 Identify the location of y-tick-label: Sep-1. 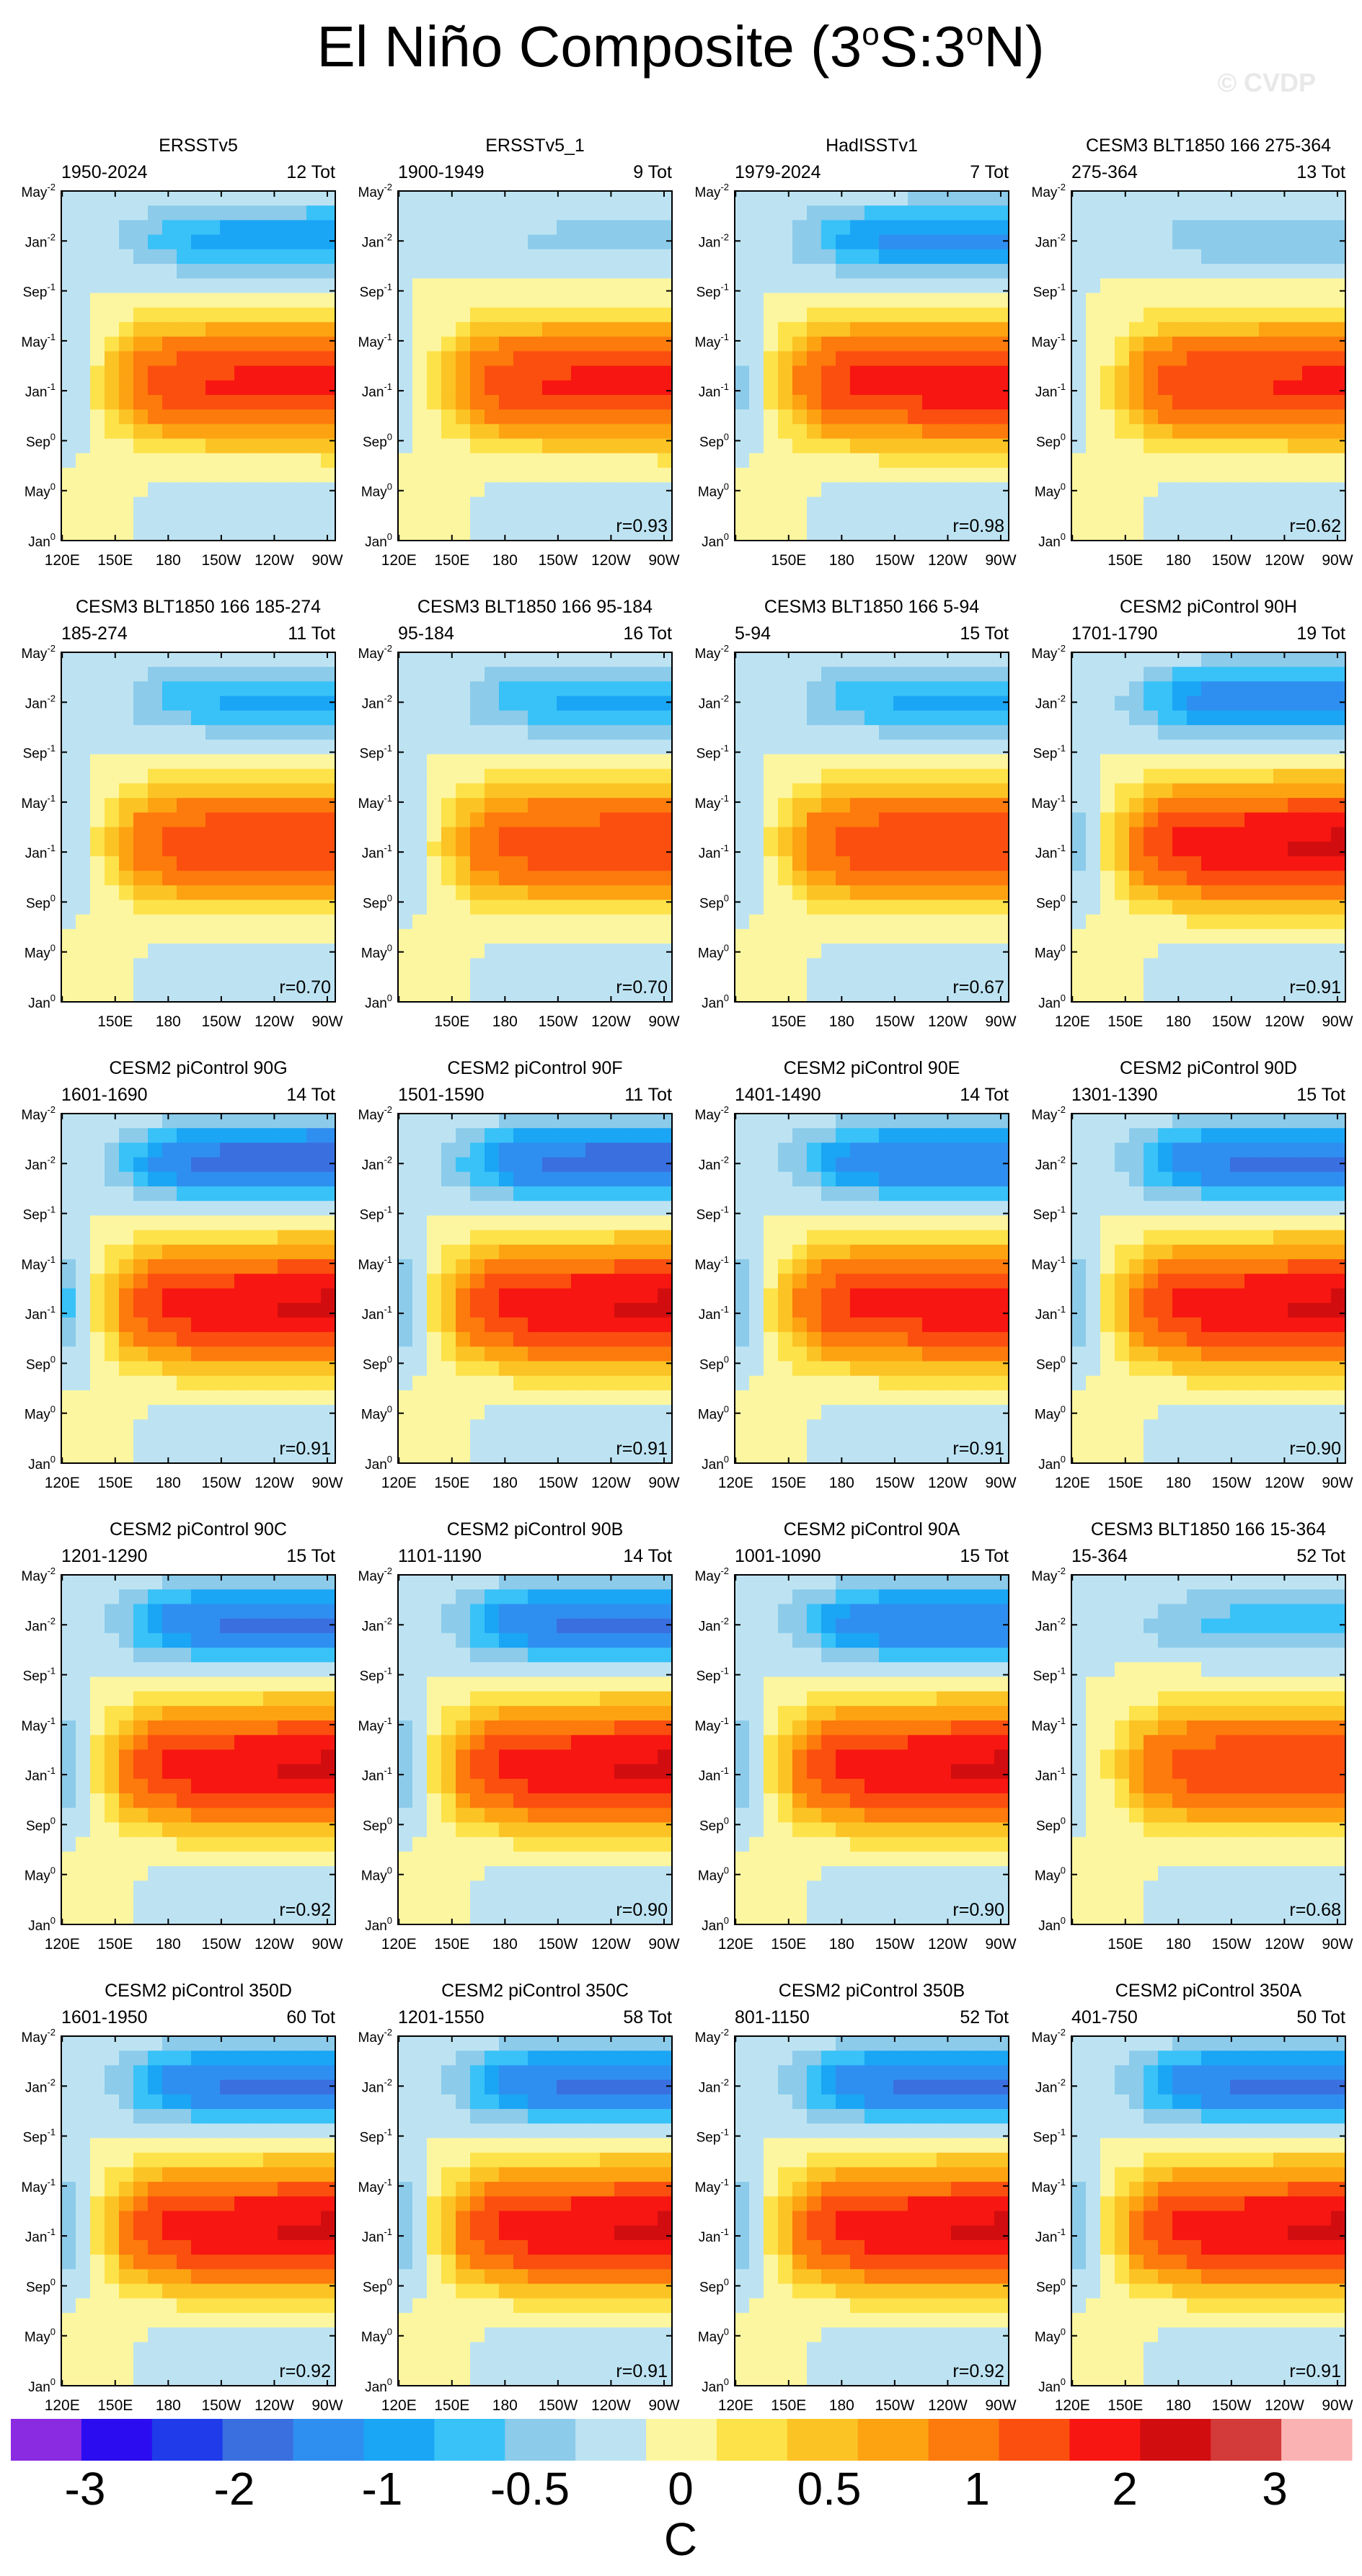
(713, 752).